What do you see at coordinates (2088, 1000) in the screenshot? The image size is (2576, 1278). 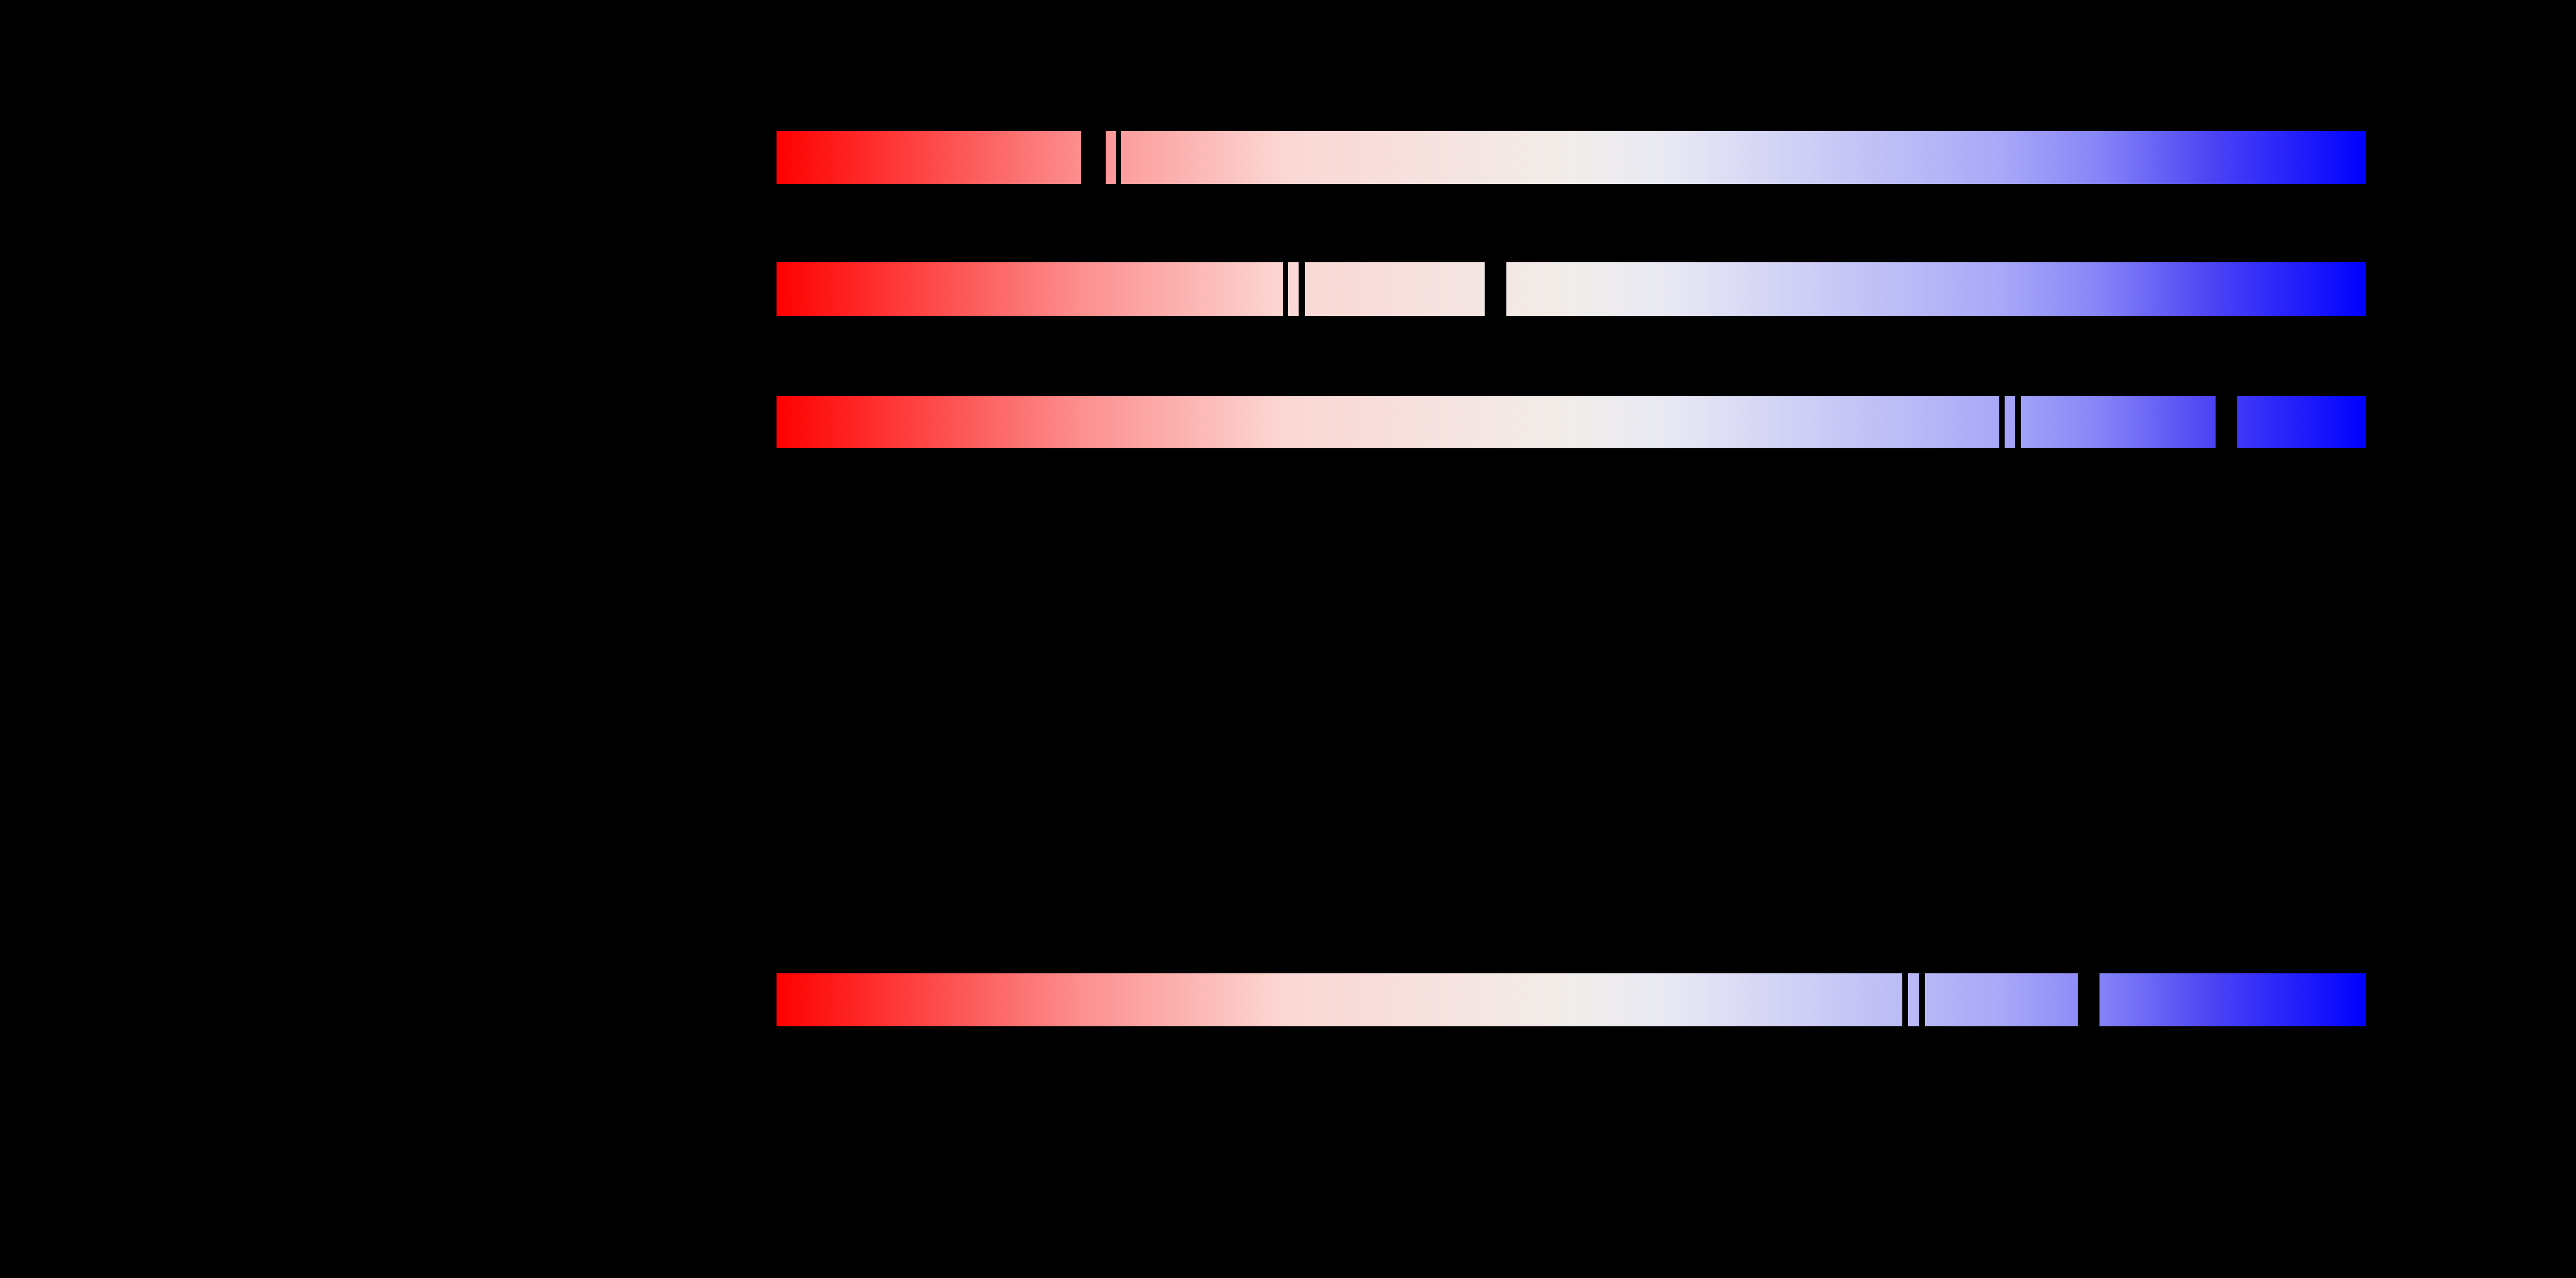 I see `bar-4-marker-wide` at bounding box center [2088, 1000].